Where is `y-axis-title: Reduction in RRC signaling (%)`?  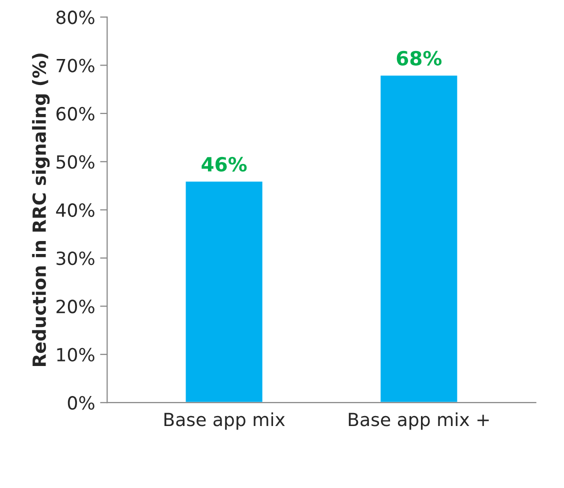
y-axis-title: Reduction in RRC signaling (%) is located at coordinates (41, 210).